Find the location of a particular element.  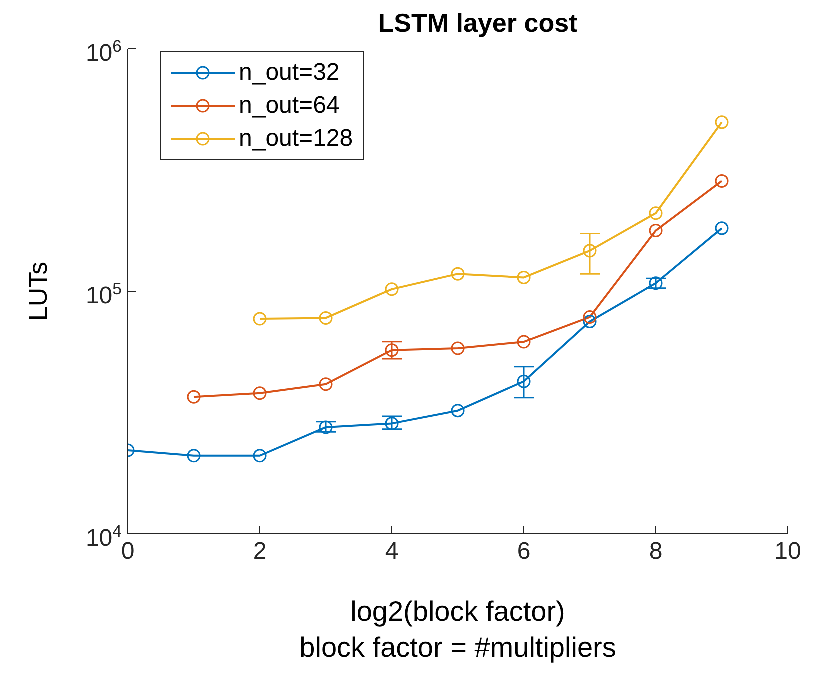

x-tick-label: 0 is located at coordinates (128, 552).